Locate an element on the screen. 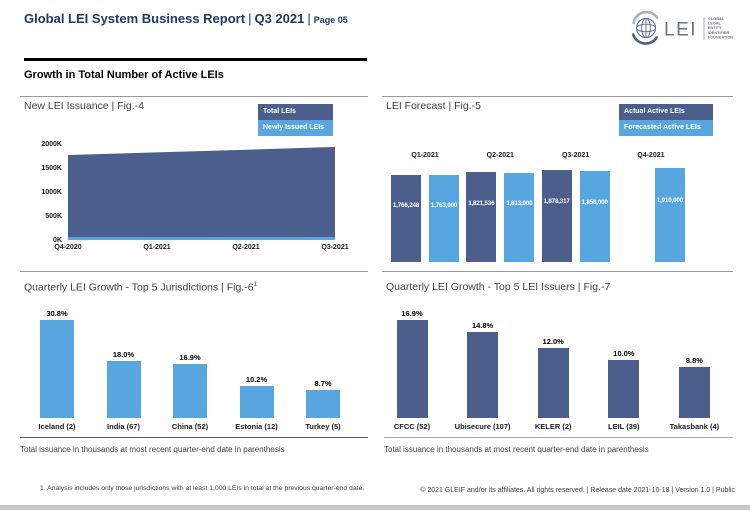 Image resolution: width=750 pixels, height=510 pixels. fig4-y-axis: 0K 500K 1000K 1500K 2000K is located at coordinates (44, 192).